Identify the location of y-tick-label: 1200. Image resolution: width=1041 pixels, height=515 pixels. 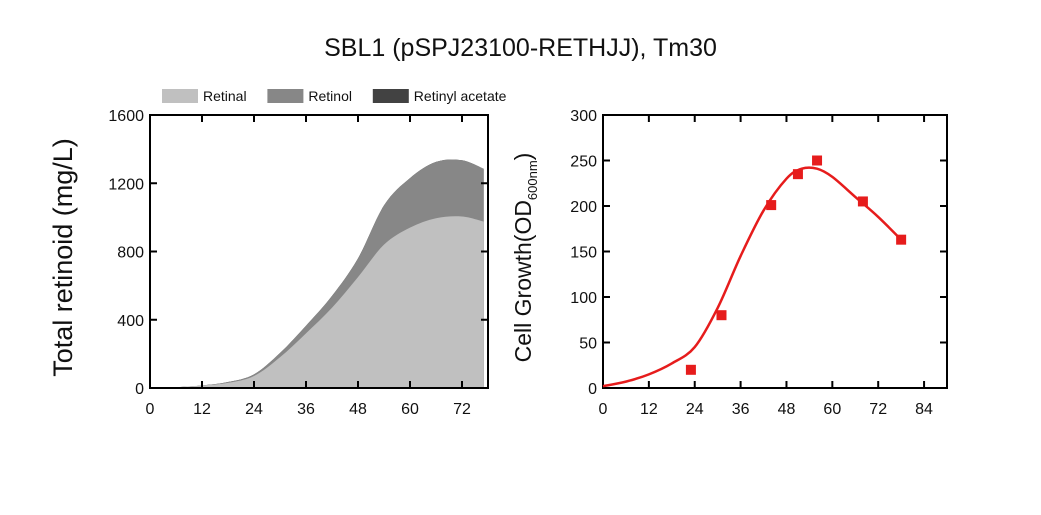
(126, 184).